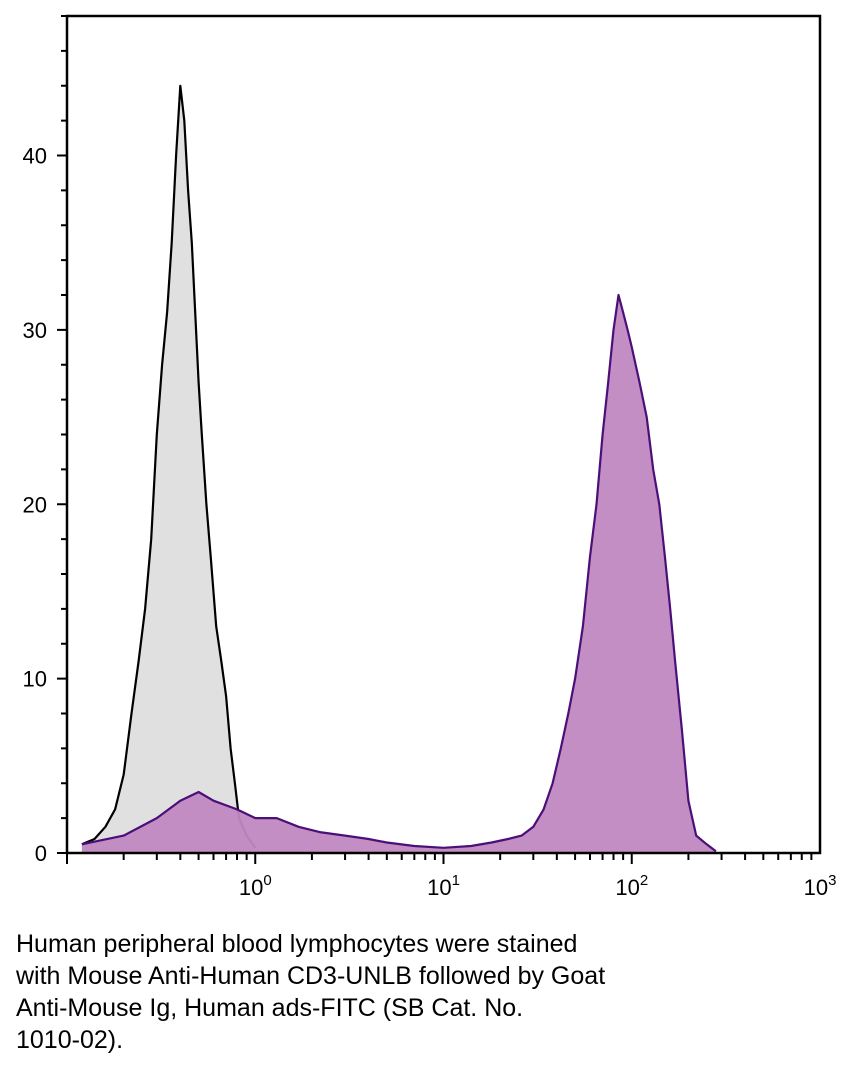  What do you see at coordinates (41, 853) in the screenshot?
I see `y-tick-label: 0` at bounding box center [41, 853].